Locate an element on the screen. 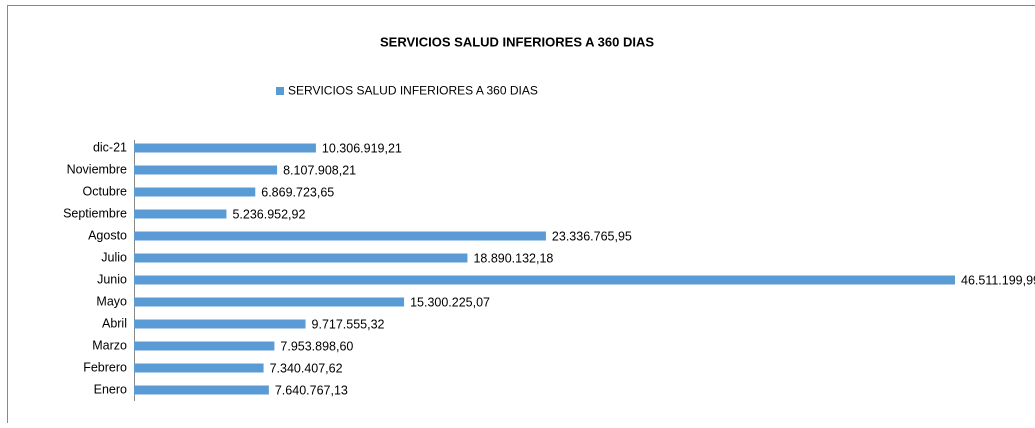 This screenshot has height=428, width=1035. y-tick-label: Mayo is located at coordinates (111, 301).